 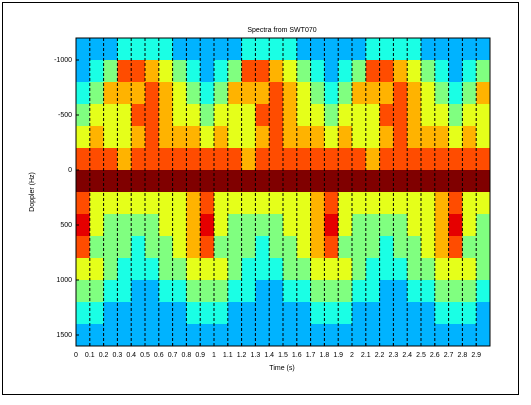 What do you see at coordinates (70, 170) in the screenshot?
I see `y-tick-label: 0` at bounding box center [70, 170].